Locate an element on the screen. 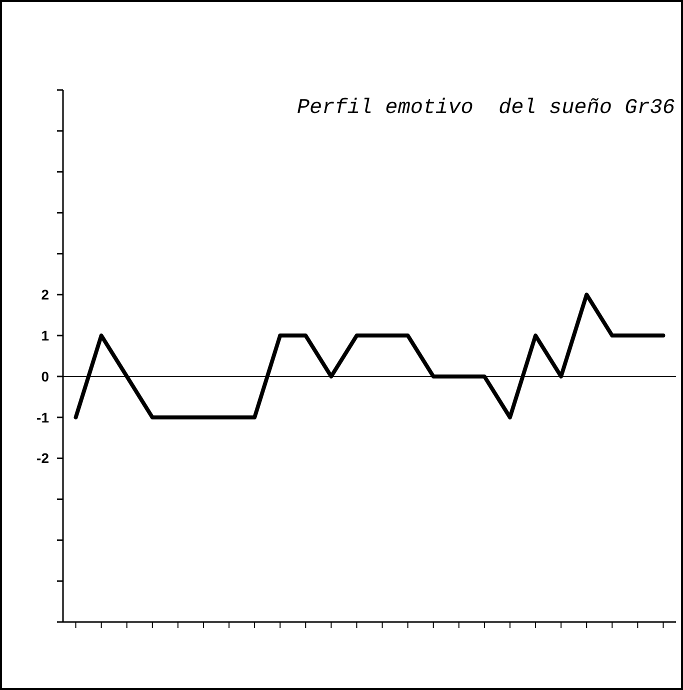 This screenshot has width=683, height=690. y-tick-label: -2 is located at coordinates (43, 458).